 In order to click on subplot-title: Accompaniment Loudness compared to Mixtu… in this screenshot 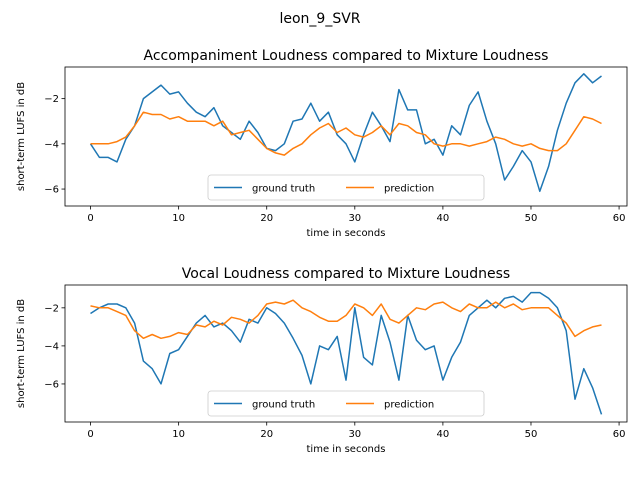, I will do `click(346, 56)`.